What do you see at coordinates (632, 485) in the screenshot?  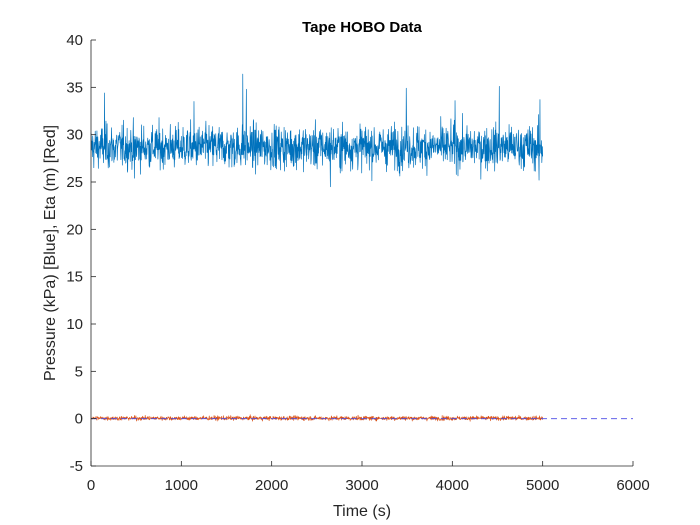 I see `x-tick-label: 6000` at bounding box center [632, 485].